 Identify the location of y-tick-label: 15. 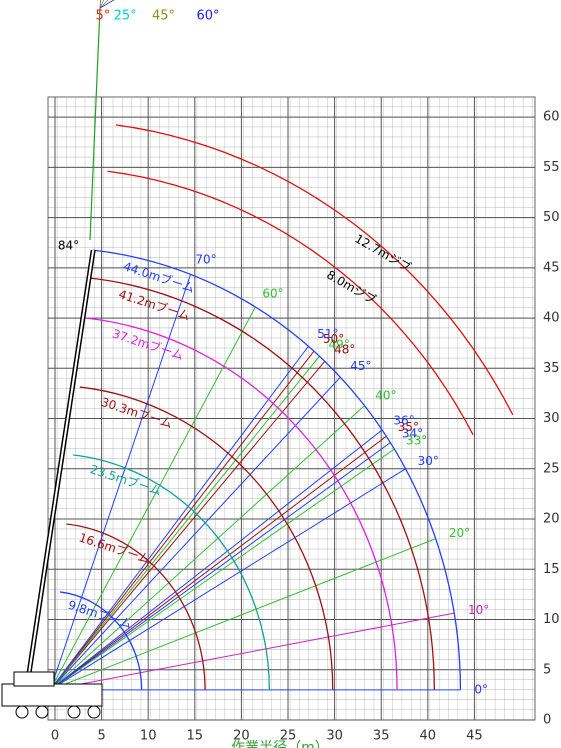
(551, 569).